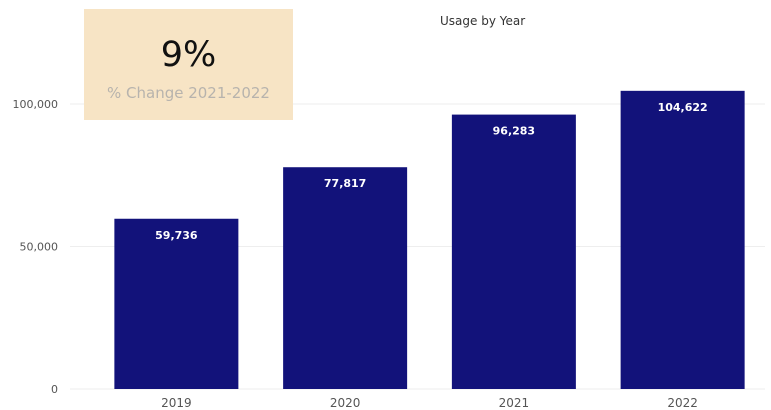 The image size is (771, 410). I want to click on x-tick-label: 2020, so click(345, 403).